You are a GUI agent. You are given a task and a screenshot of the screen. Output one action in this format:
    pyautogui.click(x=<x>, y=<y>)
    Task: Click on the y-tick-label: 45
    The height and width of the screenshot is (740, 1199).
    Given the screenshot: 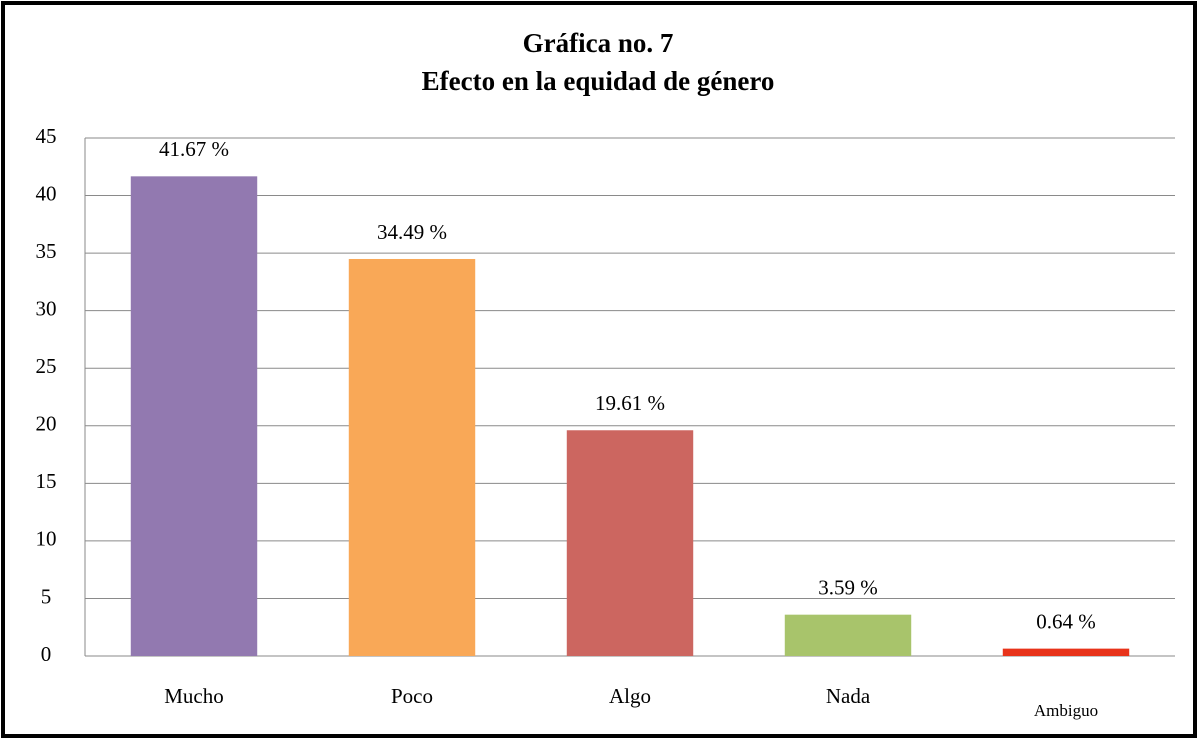 What is the action you would take?
    pyautogui.click(x=46, y=136)
    